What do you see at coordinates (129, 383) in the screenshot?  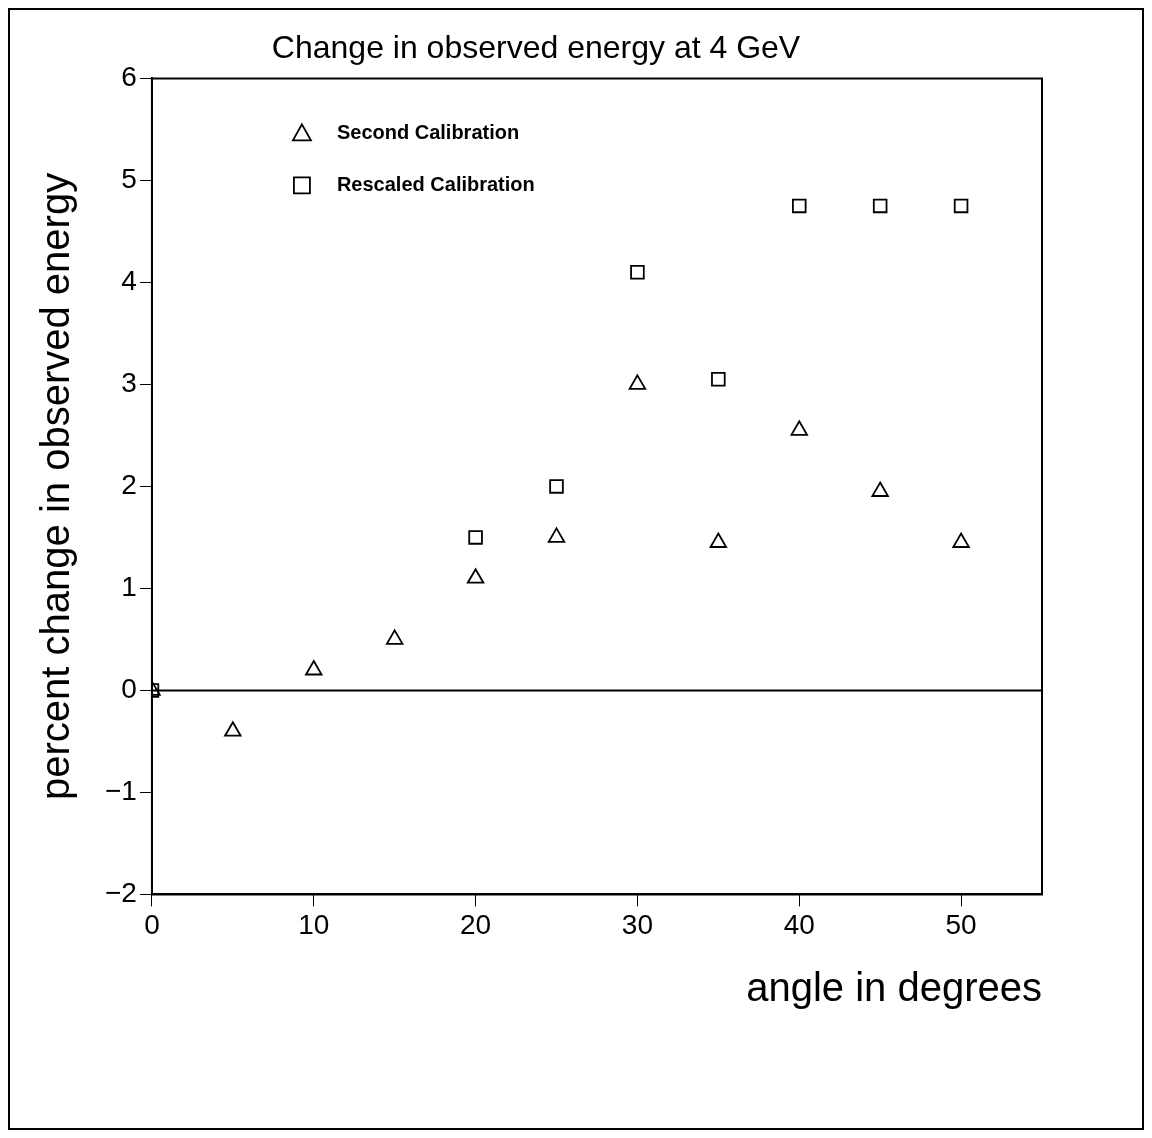 I see `y-tick-label: 3` at bounding box center [129, 383].